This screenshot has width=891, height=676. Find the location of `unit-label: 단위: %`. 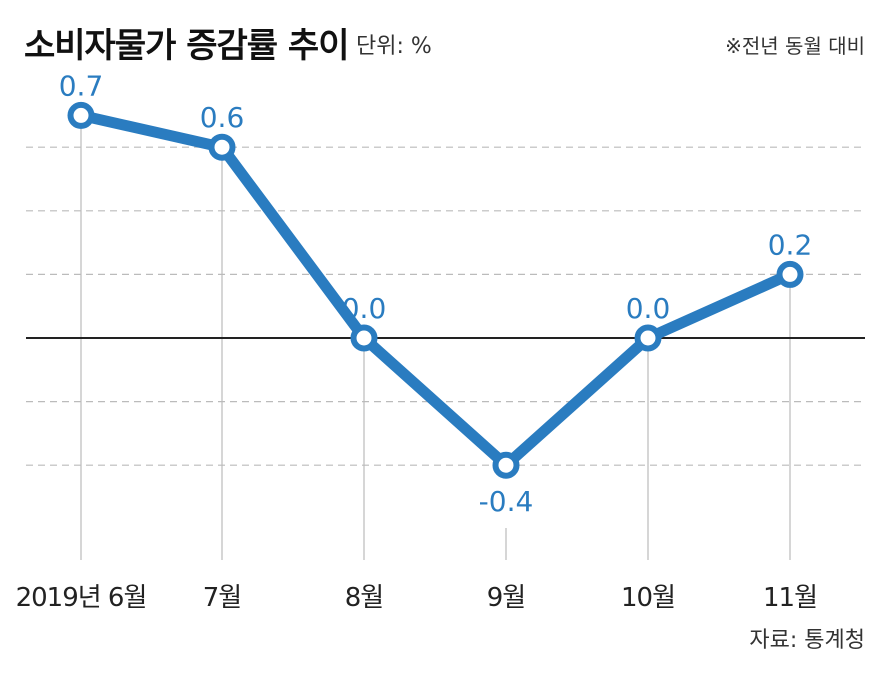

unit-label: 단위: % is located at coordinates (394, 46).